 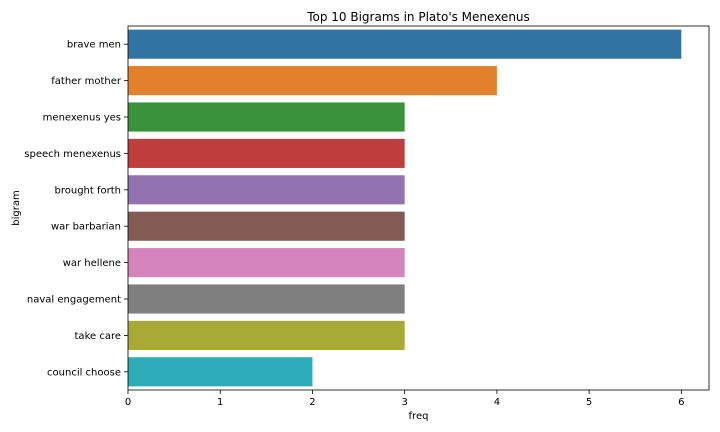 What do you see at coordinates (419, 416) in the screenshot?
I see `x-axis-label: freq` at bounding box center [419, 416].